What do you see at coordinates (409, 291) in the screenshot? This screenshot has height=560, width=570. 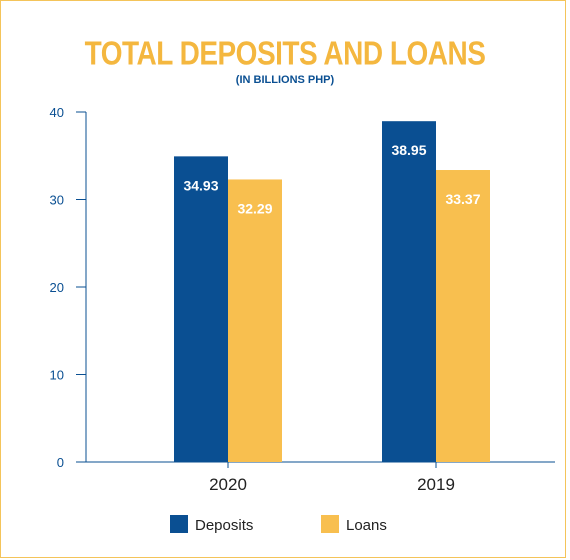 I see `bar-deposits-2019` at bounding box center [409, 291].